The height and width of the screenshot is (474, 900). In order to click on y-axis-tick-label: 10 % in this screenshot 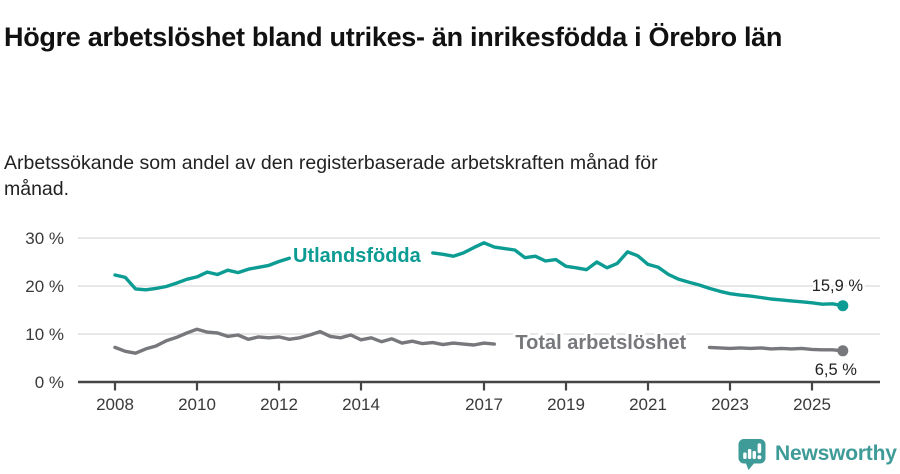, I will do `click(44, 334)`.